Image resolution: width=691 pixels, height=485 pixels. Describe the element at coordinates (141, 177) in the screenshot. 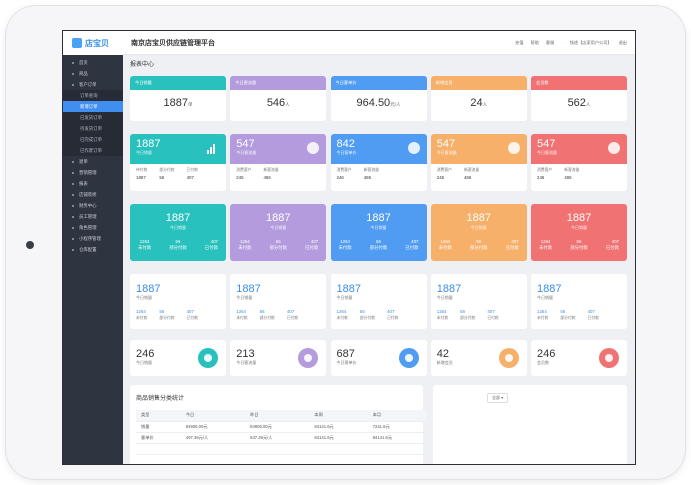

I see `stat-detail-value: 1887` at that location.